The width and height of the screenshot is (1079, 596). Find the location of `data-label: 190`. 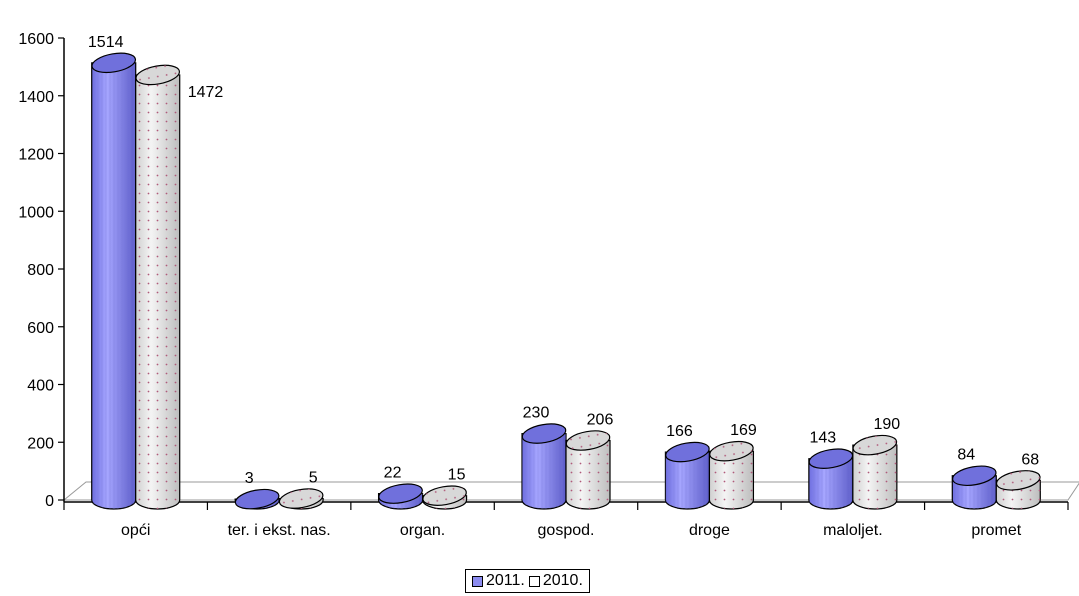

data-label: 190 is located at coordinates (887, 424).